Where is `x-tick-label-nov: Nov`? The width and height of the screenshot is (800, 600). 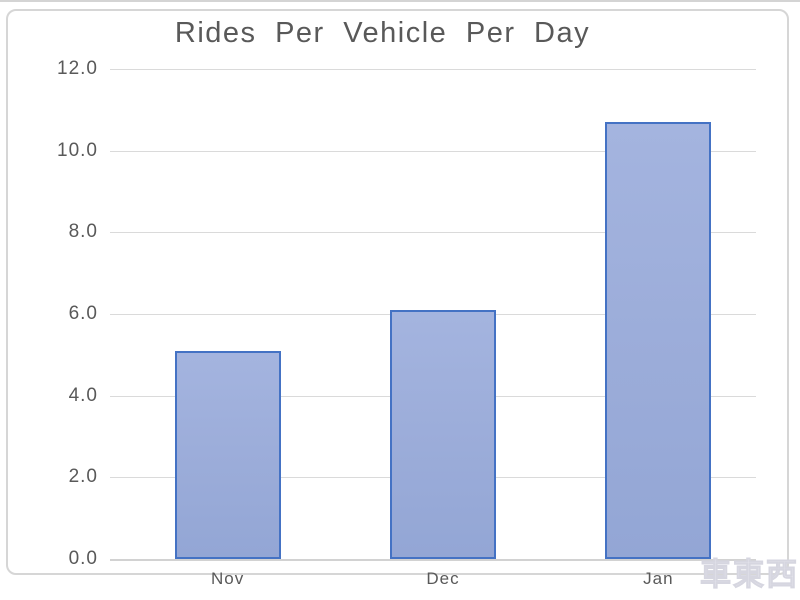
x-tick-label-nov: Nov is located at coordinates (228, 578).